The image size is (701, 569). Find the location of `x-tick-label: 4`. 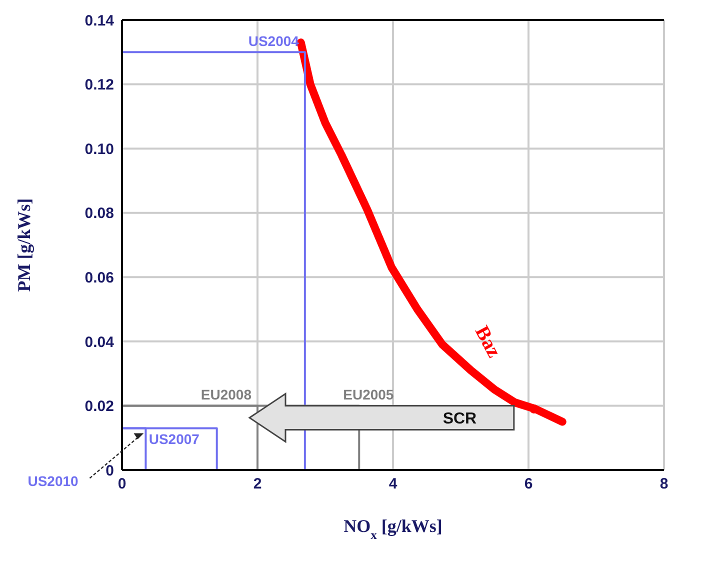

x-tick-label: 4 is located at coordinates (393, 484).